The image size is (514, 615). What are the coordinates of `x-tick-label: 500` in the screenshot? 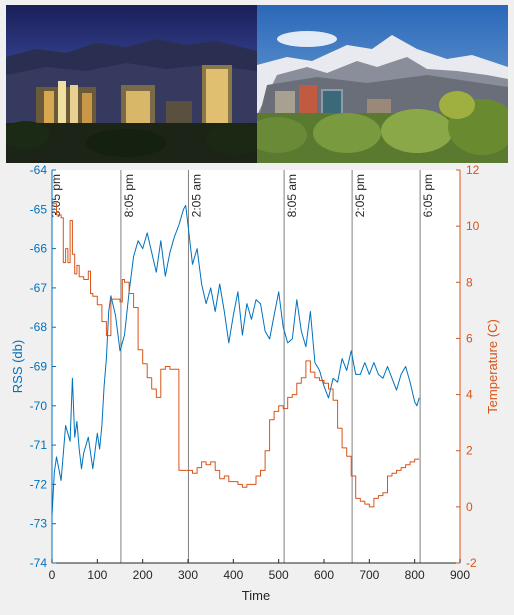 It's located at (279, 575).